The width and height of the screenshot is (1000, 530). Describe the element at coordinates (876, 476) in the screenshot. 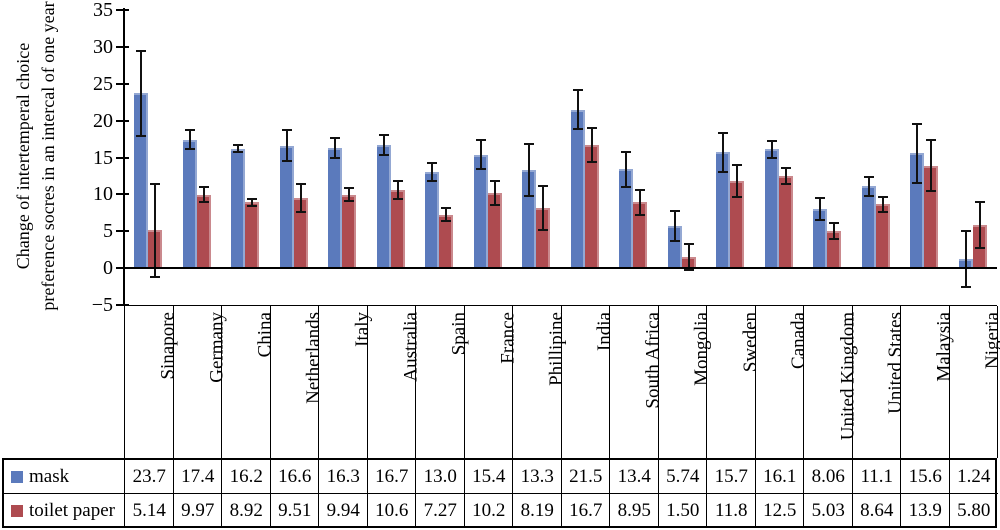

I see `table-value-mask-united-states: 11.1` at that location.